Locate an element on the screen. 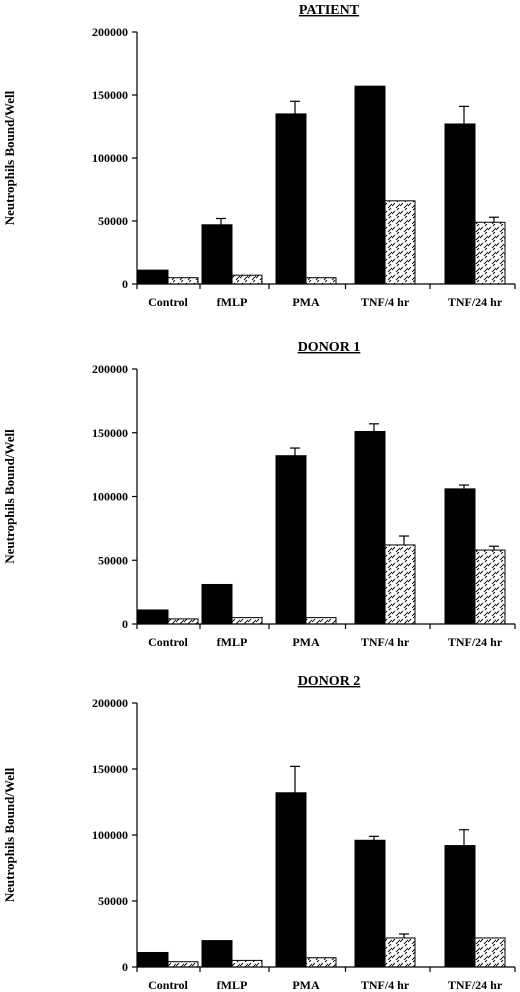  chart-title: PATIENT is located at coordinates (329, 10).